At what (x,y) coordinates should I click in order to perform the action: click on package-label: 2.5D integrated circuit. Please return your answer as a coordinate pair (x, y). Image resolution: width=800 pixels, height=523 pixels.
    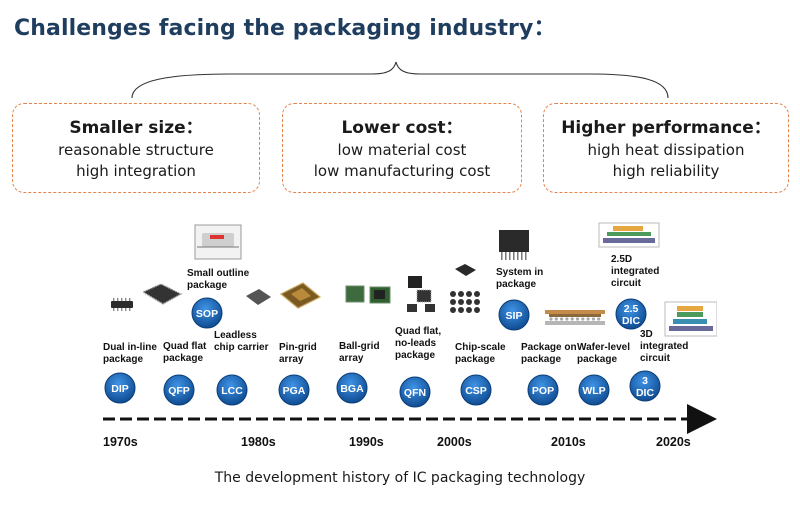
    Looking at the image, I should click on (635, 271).